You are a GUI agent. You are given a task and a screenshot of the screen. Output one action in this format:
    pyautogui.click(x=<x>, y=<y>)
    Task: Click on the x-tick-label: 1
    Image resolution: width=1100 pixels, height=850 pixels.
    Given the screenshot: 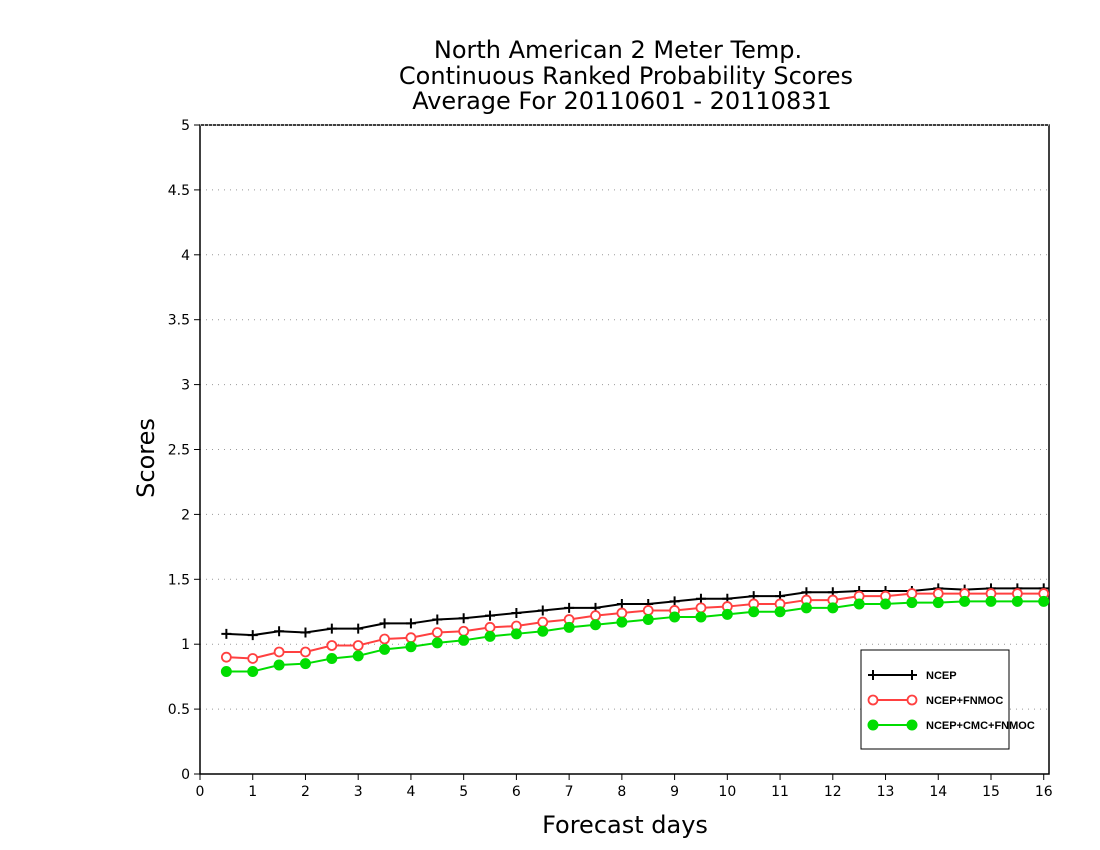 What is the action you would take?
    pyautogui.click(x=252, y=792)
    